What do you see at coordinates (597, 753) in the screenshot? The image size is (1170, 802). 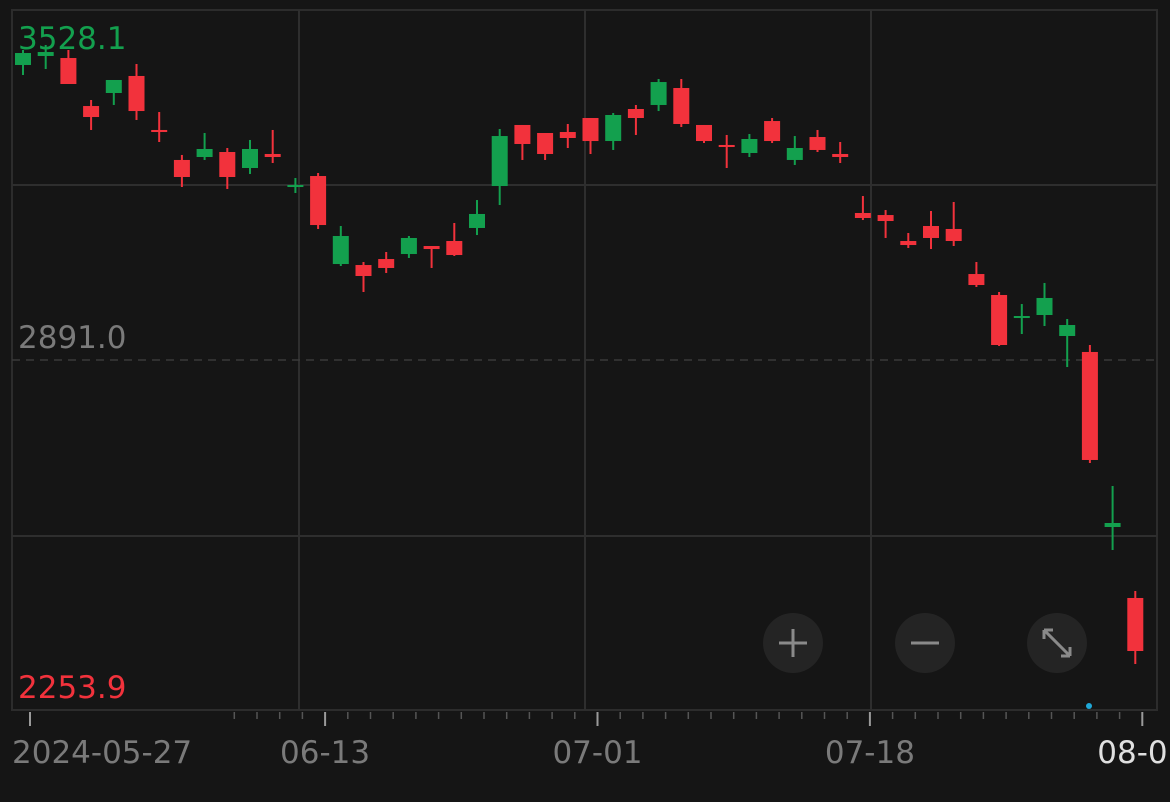 I see `x-tick-label: 07-01` at bounding box center [597, 753].